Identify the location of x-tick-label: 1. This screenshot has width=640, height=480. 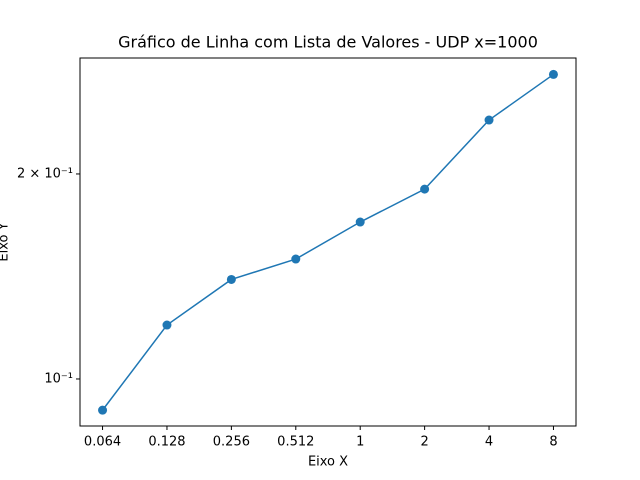
(360, 442).